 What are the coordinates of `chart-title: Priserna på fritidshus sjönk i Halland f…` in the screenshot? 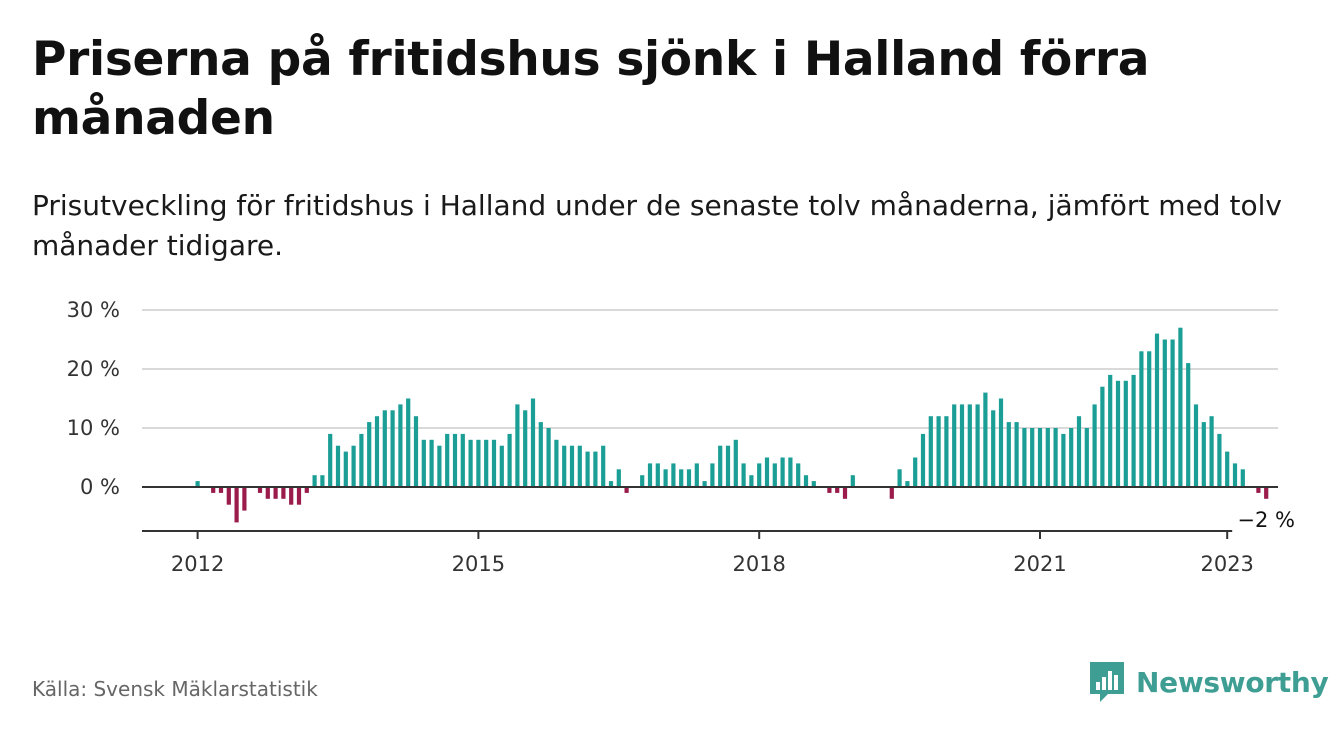 It's located at (591, 89).